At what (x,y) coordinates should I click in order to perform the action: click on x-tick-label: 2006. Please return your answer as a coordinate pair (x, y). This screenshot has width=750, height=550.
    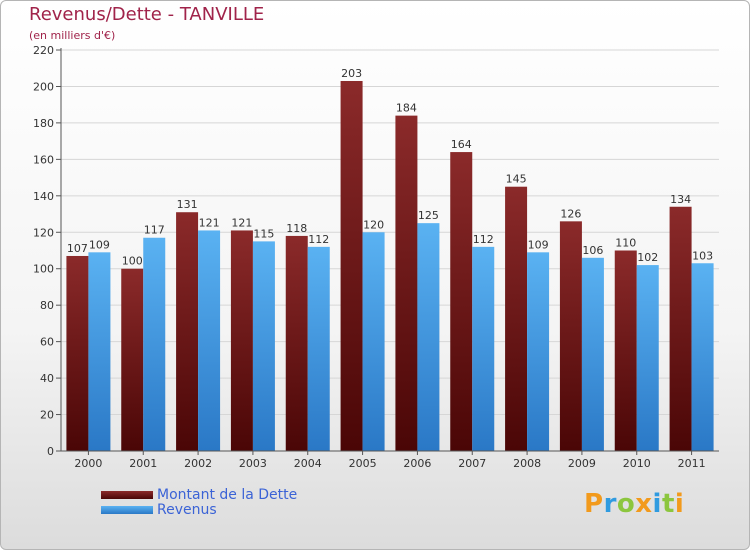
    Looking at the image, I should click on (417, 463).